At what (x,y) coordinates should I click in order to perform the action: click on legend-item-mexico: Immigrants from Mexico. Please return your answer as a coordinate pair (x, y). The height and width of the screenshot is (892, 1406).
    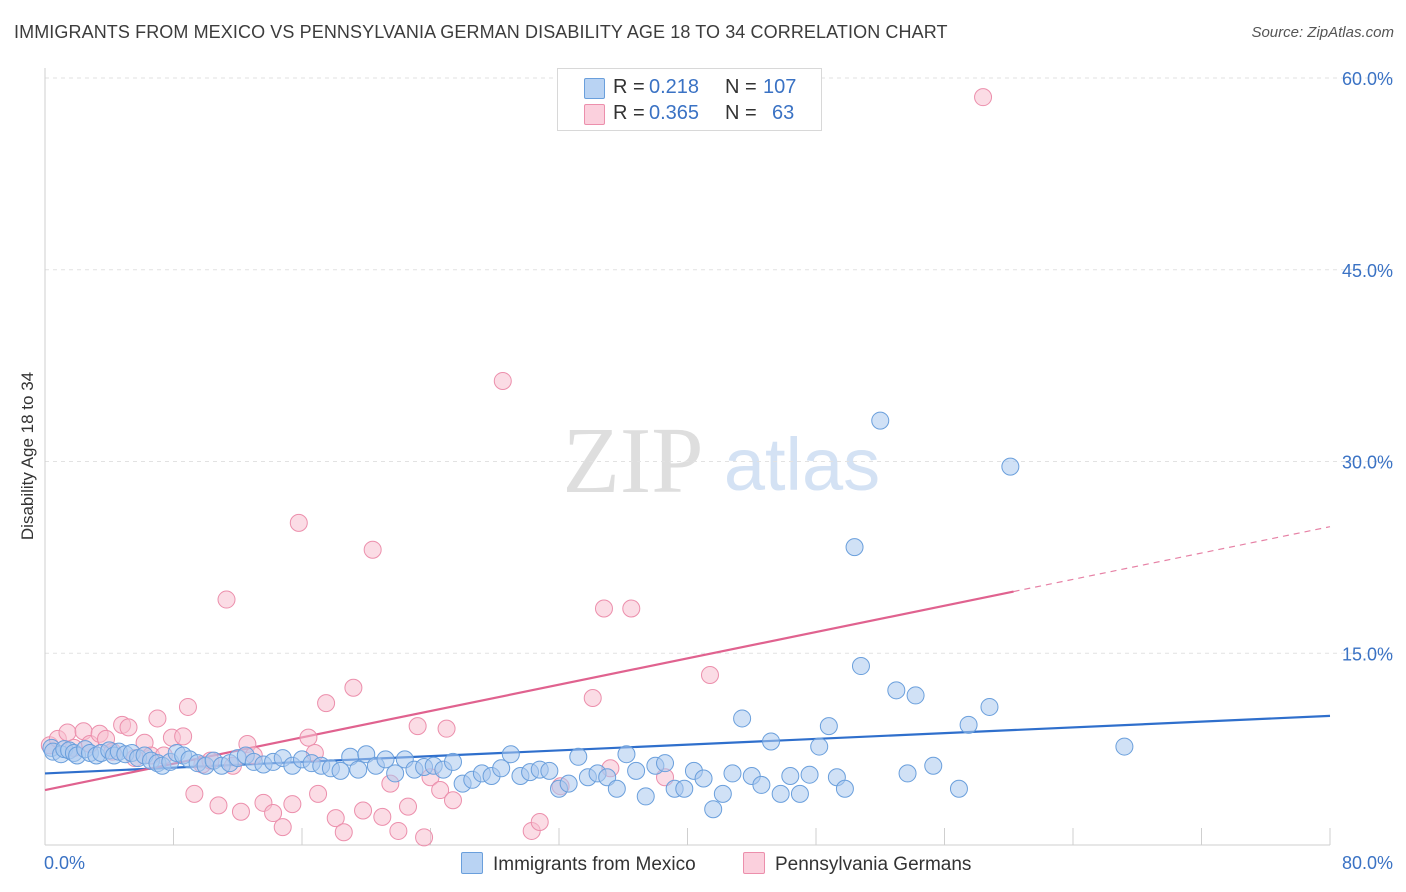
    Looking at the image, I should click on (578, 864).